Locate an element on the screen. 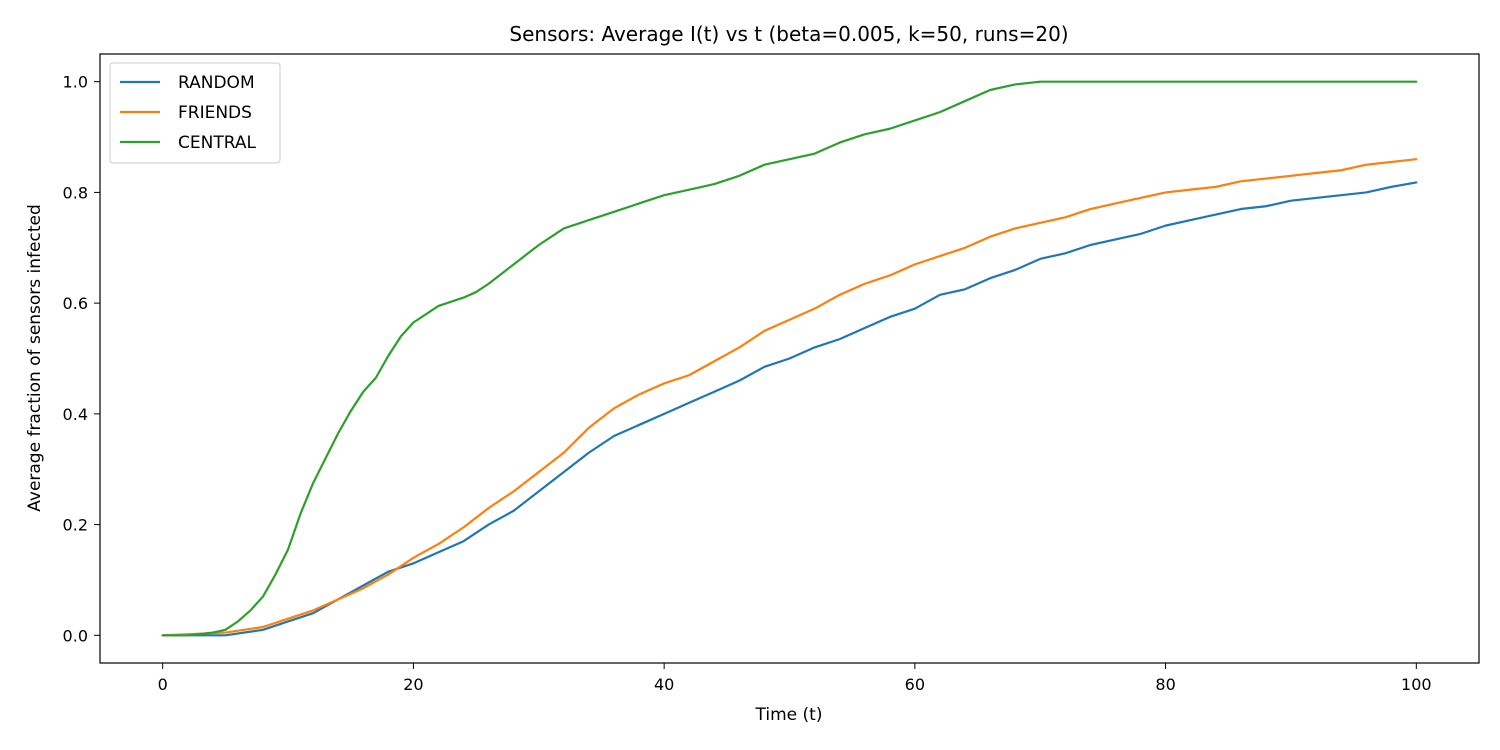  legend-label: RANDOM is located at coordinates (216, 83).